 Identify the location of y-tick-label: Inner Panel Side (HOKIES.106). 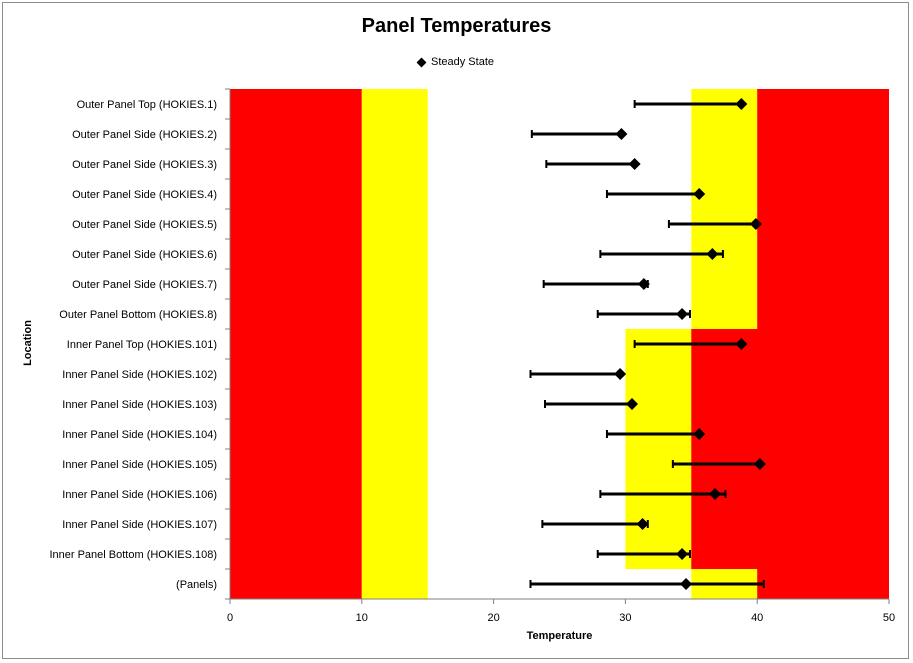
(139, 495).